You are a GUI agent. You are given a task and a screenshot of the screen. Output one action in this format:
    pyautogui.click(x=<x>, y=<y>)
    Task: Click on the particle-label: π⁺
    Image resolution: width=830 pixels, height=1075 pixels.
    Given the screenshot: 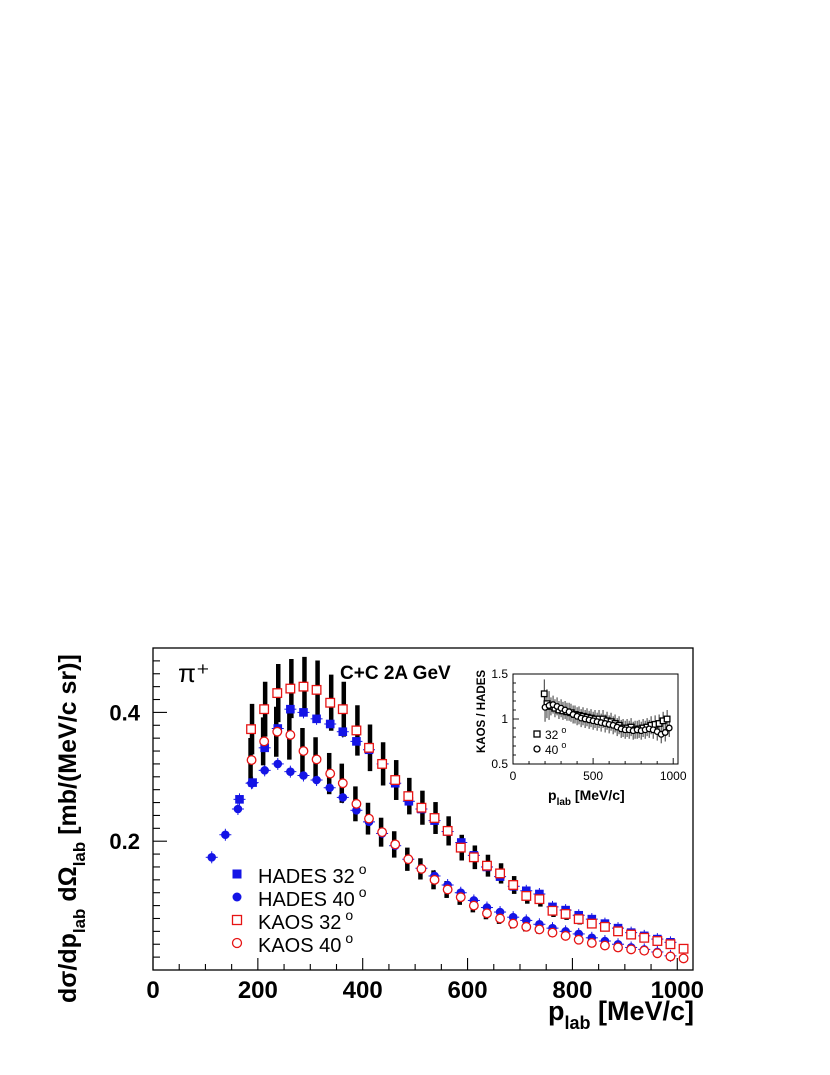 What is the action you would take?
    pyautogui.click(x=194, y=673)
    